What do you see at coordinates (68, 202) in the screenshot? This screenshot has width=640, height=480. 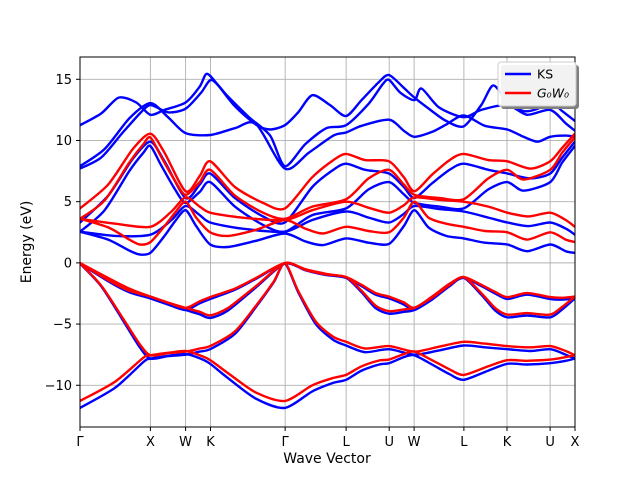 I see `y-tick-label: 5` at bounding box center [68, 202].